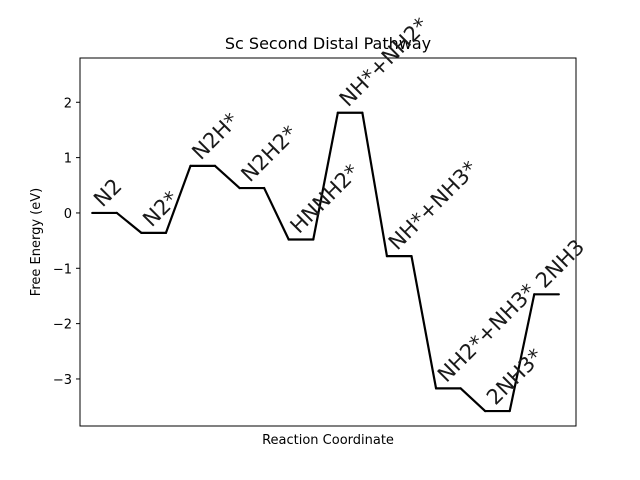  Describe the element at coordinates (384, 62) in the screenshot. I see `step-label: NH*+NH2*` at that location.